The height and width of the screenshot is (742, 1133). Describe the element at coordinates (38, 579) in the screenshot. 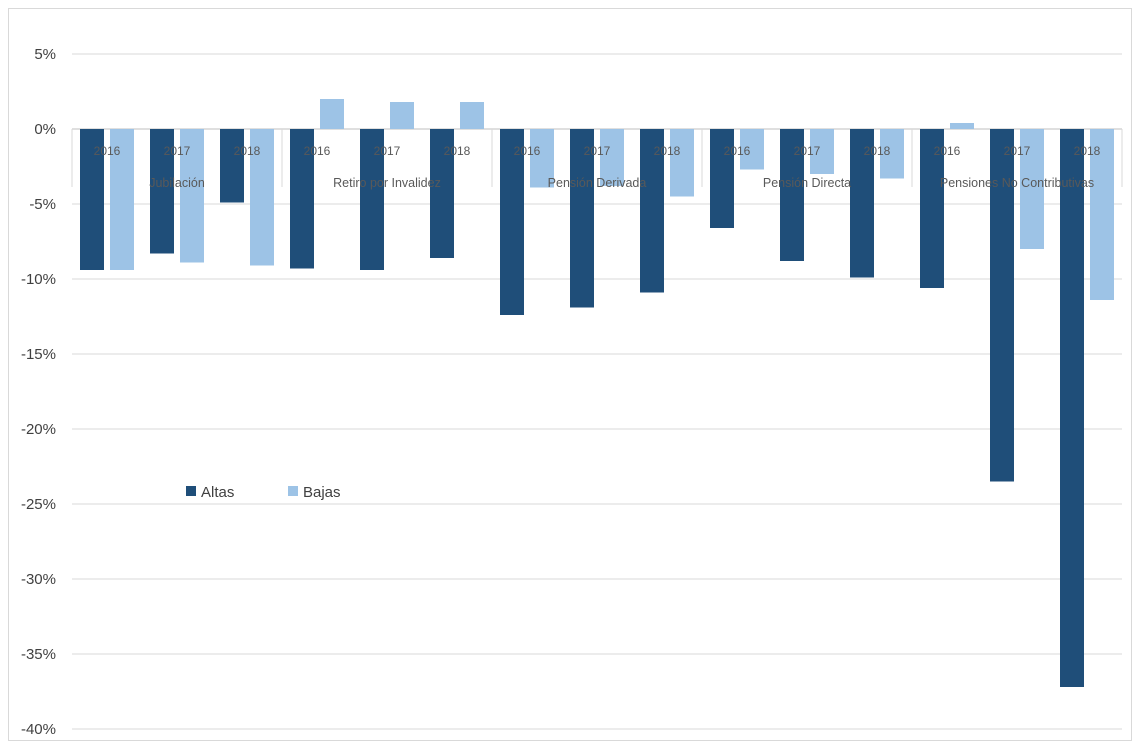

I see `y-tick-label: -30%` at that location.